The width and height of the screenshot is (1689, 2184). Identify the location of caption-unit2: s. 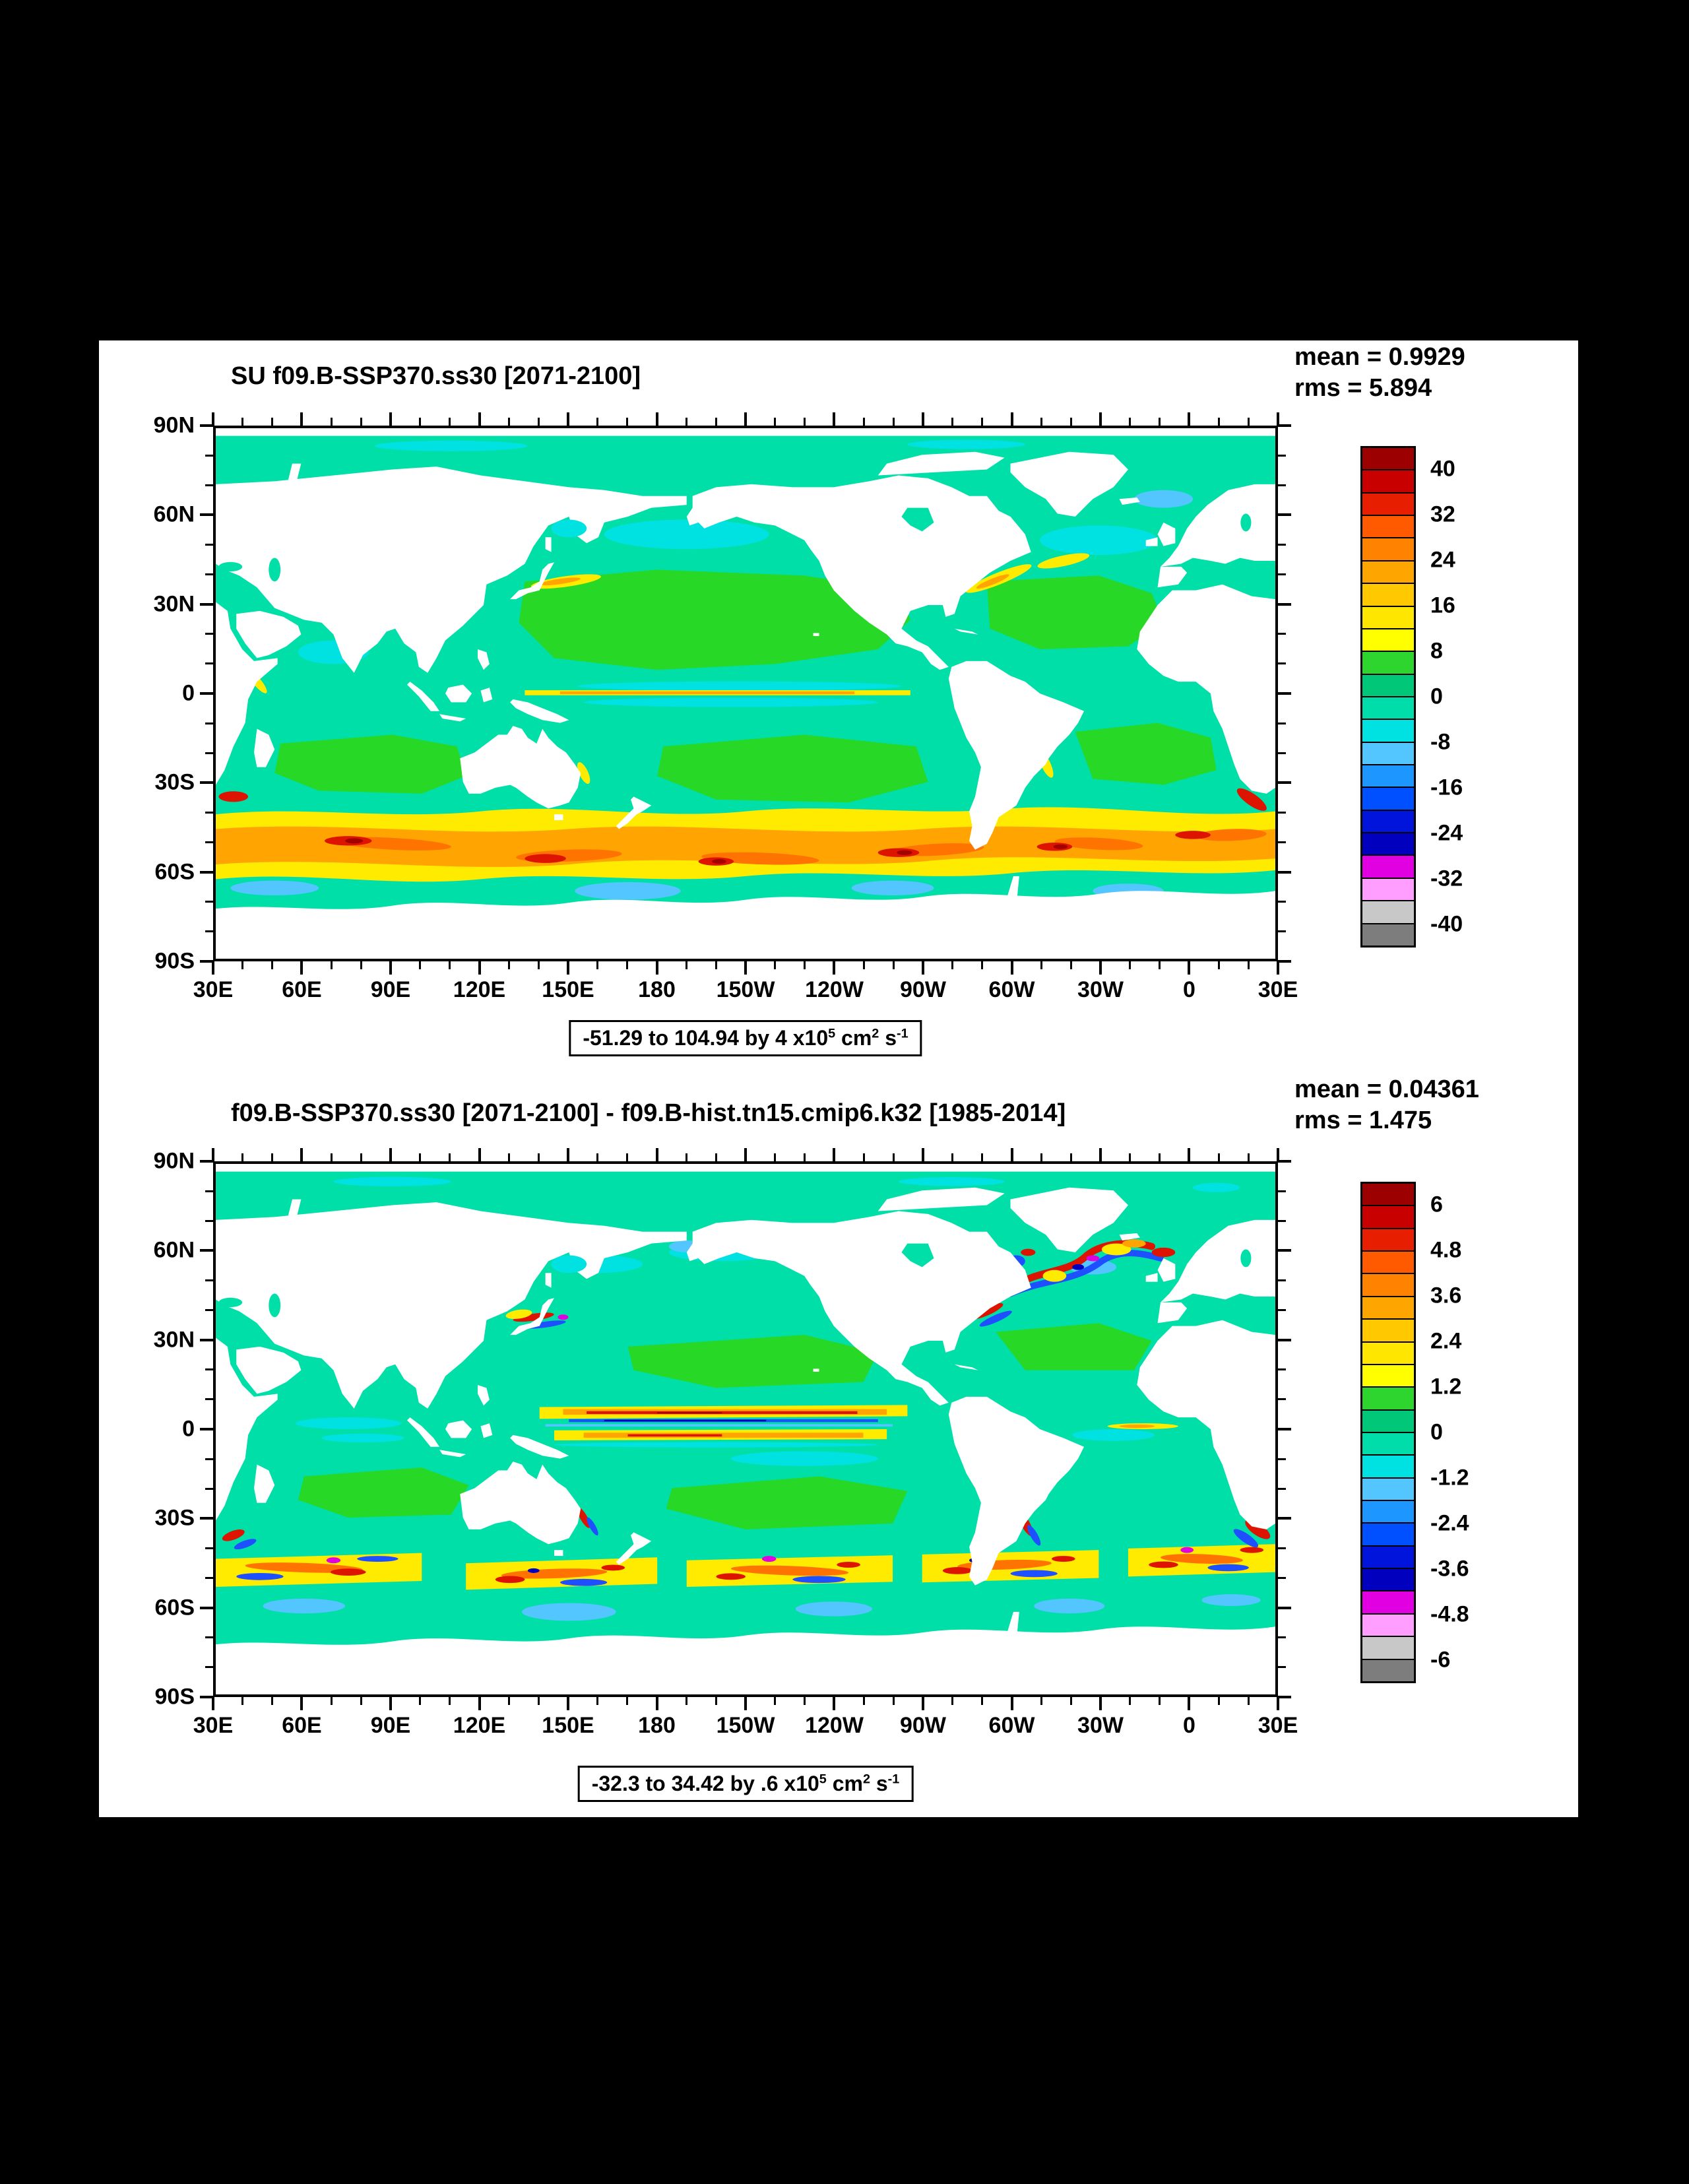
(888, 1038).